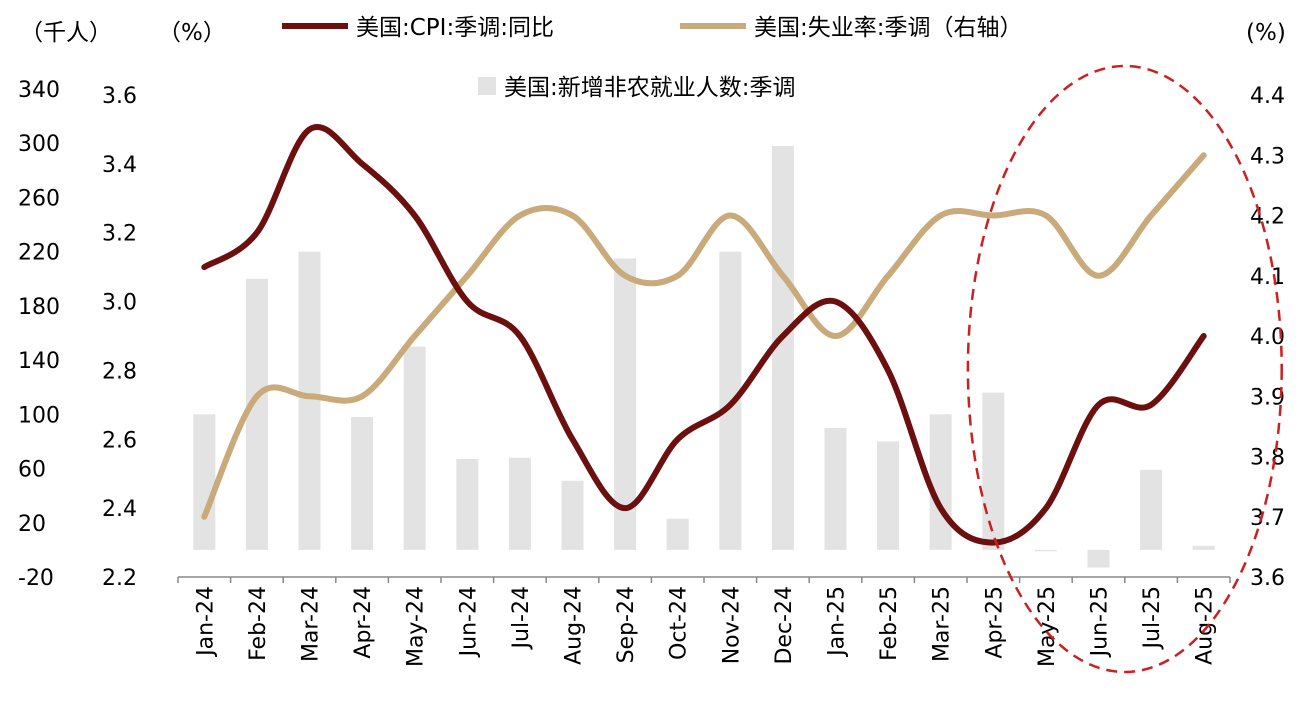 The image size is (1314, 708). What do you see at coordinates (119, 440) in the screenshot?
I see `cpi-axis-tick: 2.6` at bounding box center [119, 440].